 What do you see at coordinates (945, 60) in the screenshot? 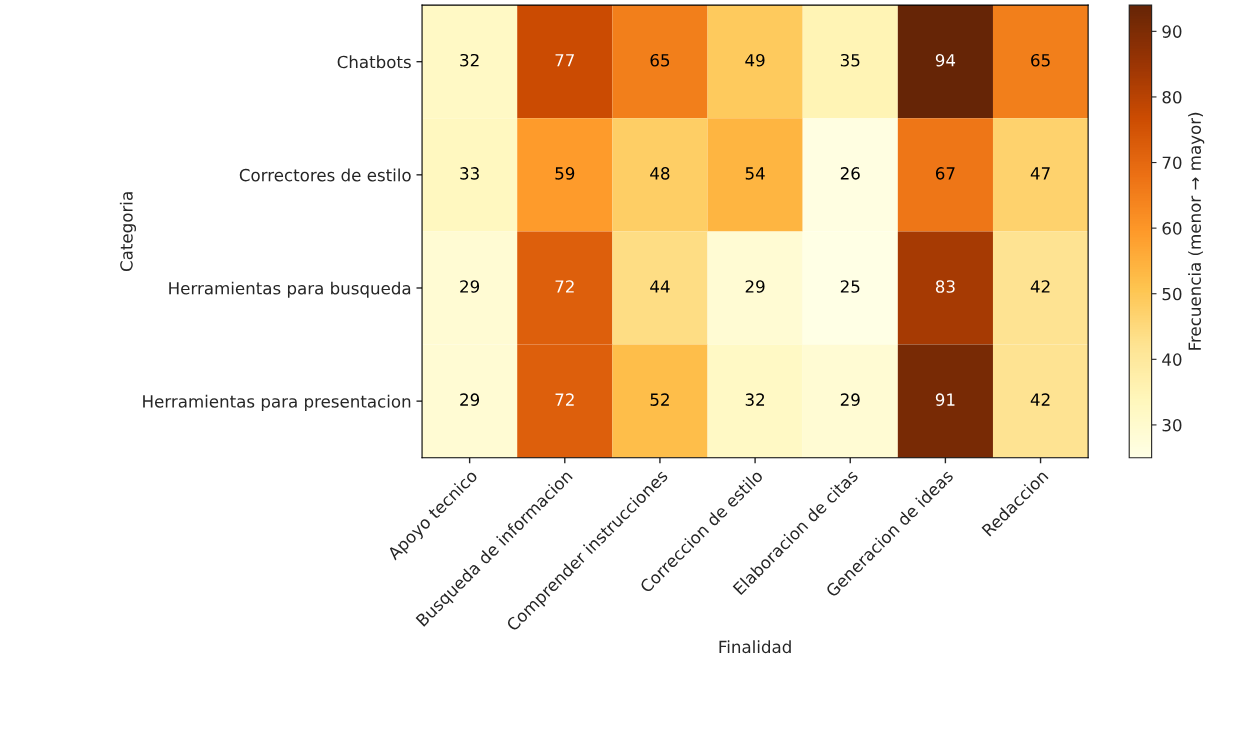
I see `data-label: 94` at bounding box center [945, 60].